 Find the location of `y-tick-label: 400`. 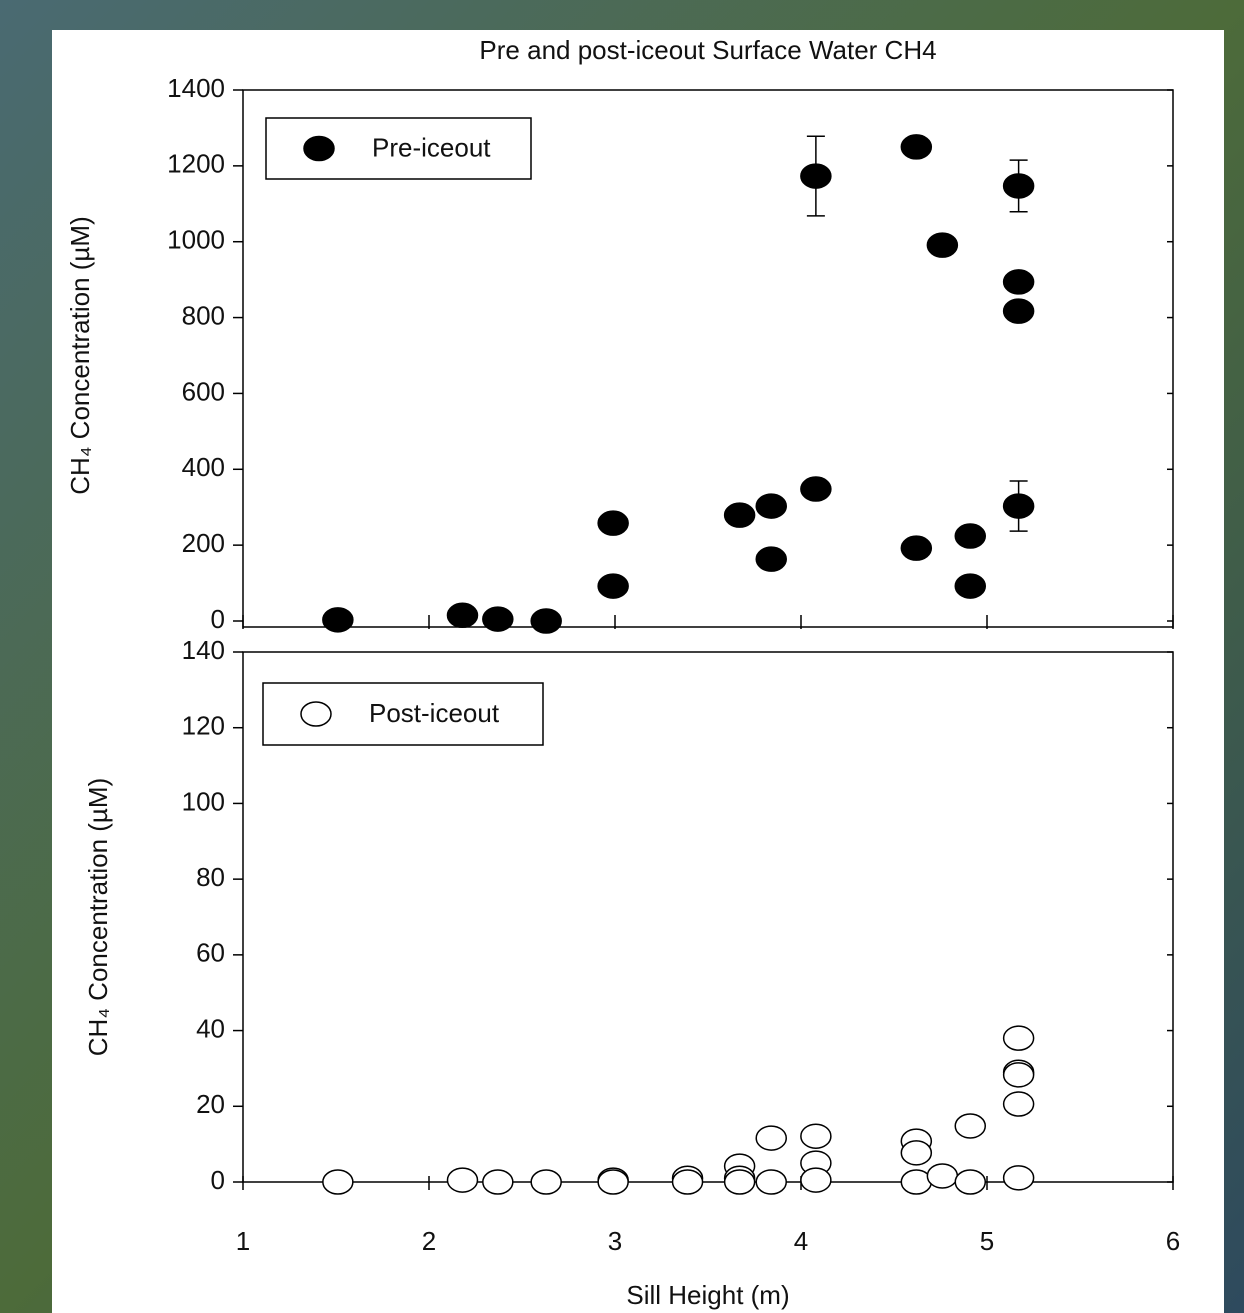

y-tick-label: 400 is located at coordinates (203, 467).